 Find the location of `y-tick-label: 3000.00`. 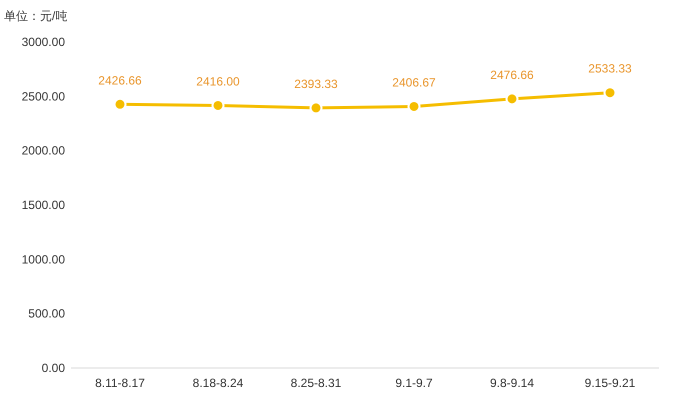

y-tick-label: 3000.00 is located at coordinates (44, 42).